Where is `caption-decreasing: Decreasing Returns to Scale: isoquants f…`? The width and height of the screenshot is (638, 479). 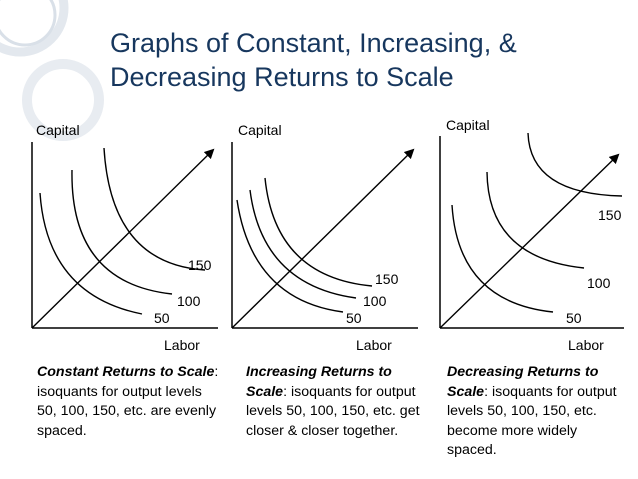 caption-decreasing: Decreasing Returns to Scale: isoquants f… is located at coordinates (532, 412).